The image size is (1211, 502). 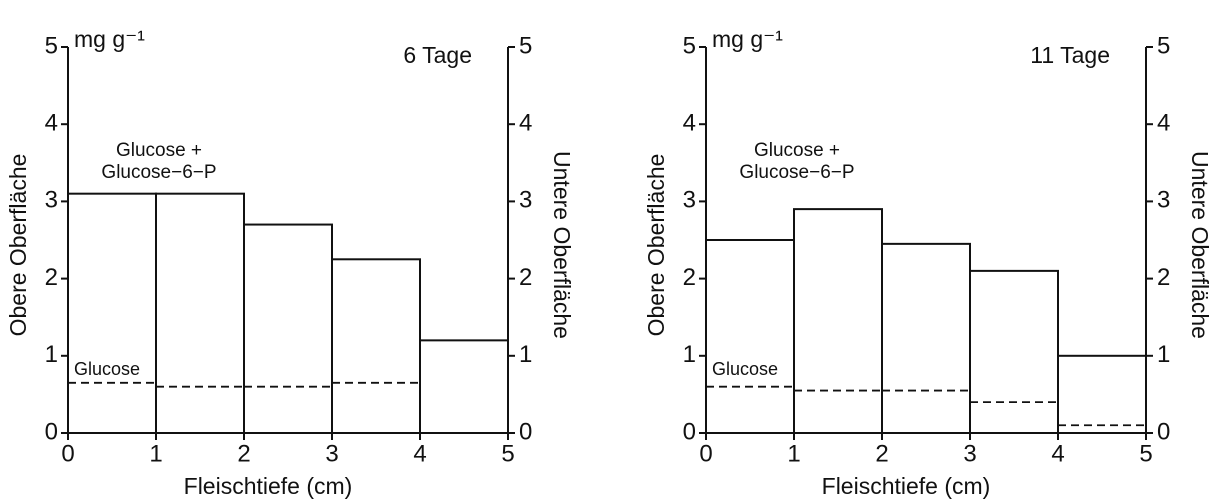 What do you see at coordinates (1070, 55) in the screenshot?
I see `chart-title: 11 Tage` at bounding box center [1070, 55].